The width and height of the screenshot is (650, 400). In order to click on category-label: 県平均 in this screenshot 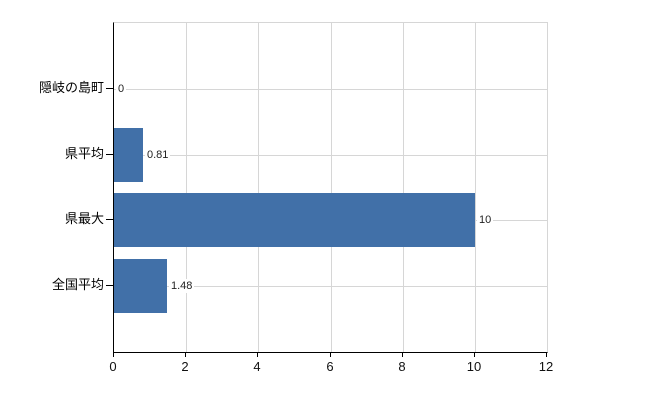, I will do `click(84, 153)`.